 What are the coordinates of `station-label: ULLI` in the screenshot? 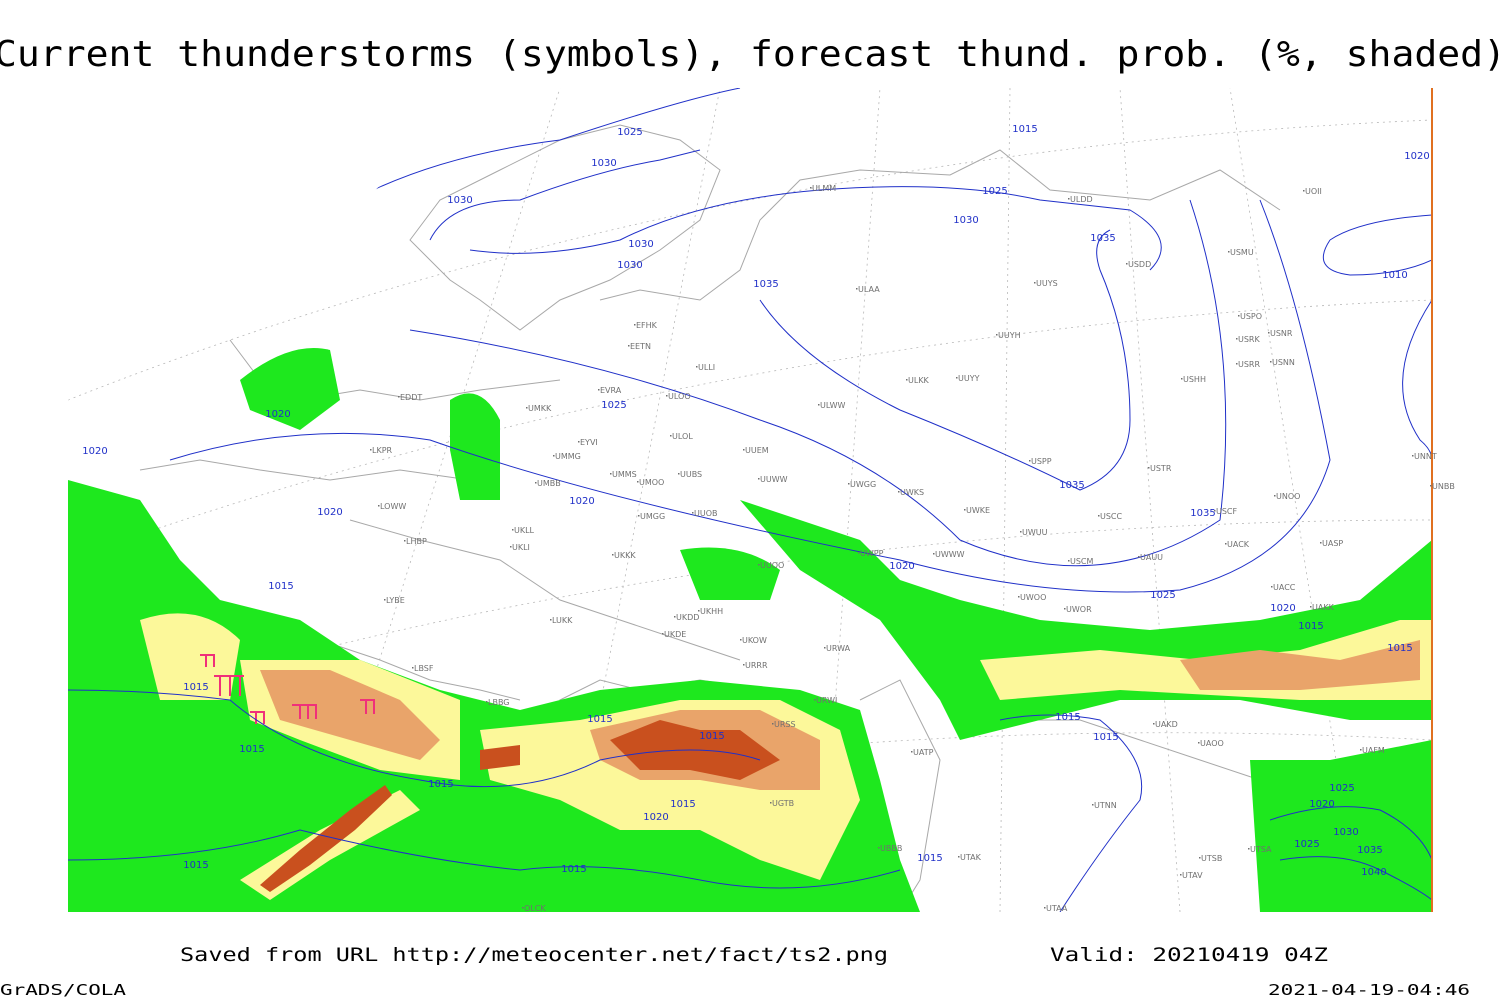 It's located at (706, 367).